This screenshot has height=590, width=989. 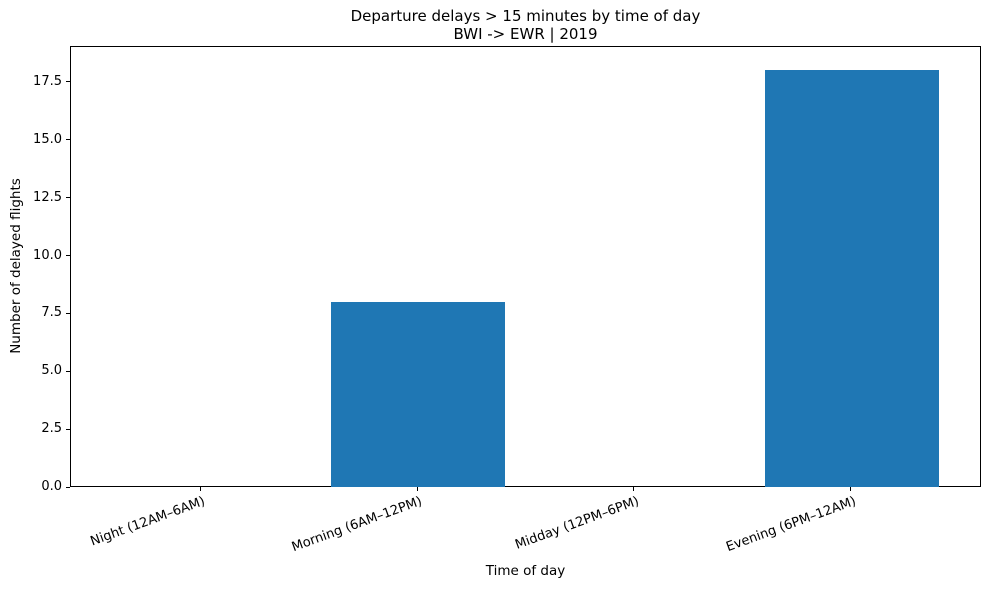 I want to click on y-tick-label: 5.0, so click(x=51, y=371).